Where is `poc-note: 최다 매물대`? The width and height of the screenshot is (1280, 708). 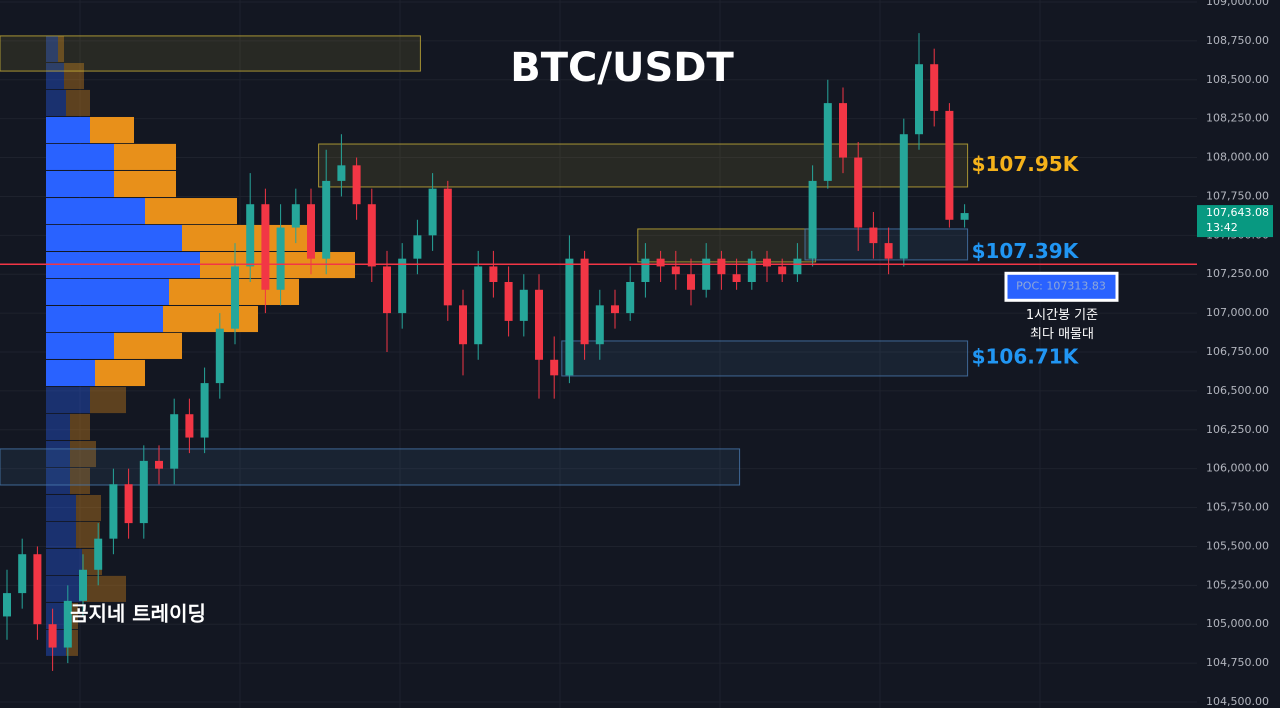 poc-note: 최다 매물대 is located at coordinates (1062, 334).